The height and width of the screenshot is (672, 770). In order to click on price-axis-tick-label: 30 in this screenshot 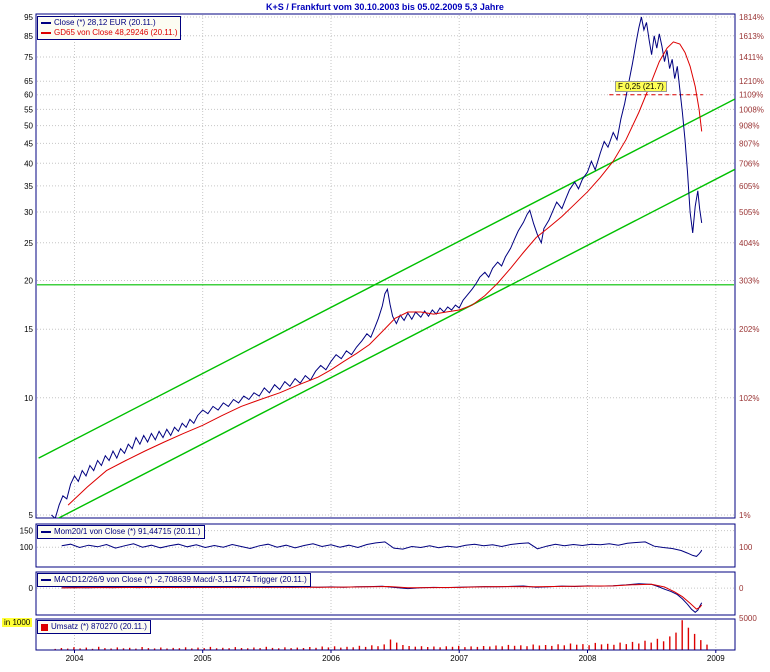, I will do `click(28, 212)`.